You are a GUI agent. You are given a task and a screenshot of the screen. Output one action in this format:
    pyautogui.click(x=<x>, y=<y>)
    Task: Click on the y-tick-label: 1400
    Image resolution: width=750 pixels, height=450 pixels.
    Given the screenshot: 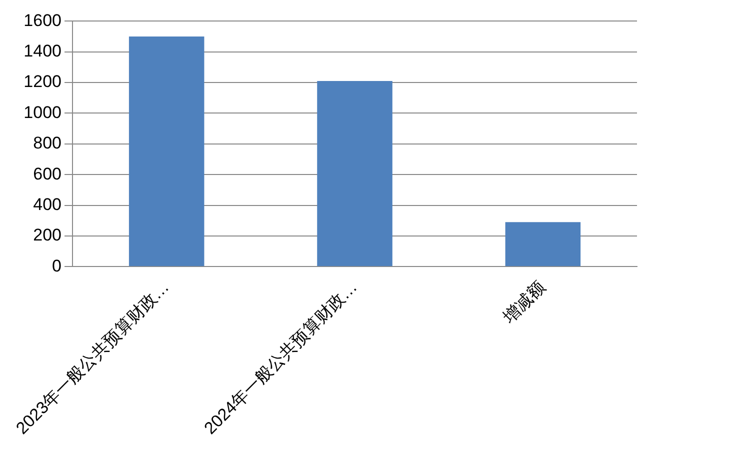 What is the action you would take?
    pyautogui.click(x=43, y=51)
    